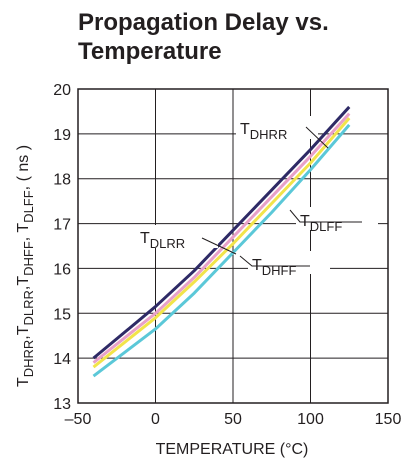  What do you see at coordinates (274, 267) in the screenshot?
I see `annotation-tdhff: TDHFF` at bounding box center [274, 267].